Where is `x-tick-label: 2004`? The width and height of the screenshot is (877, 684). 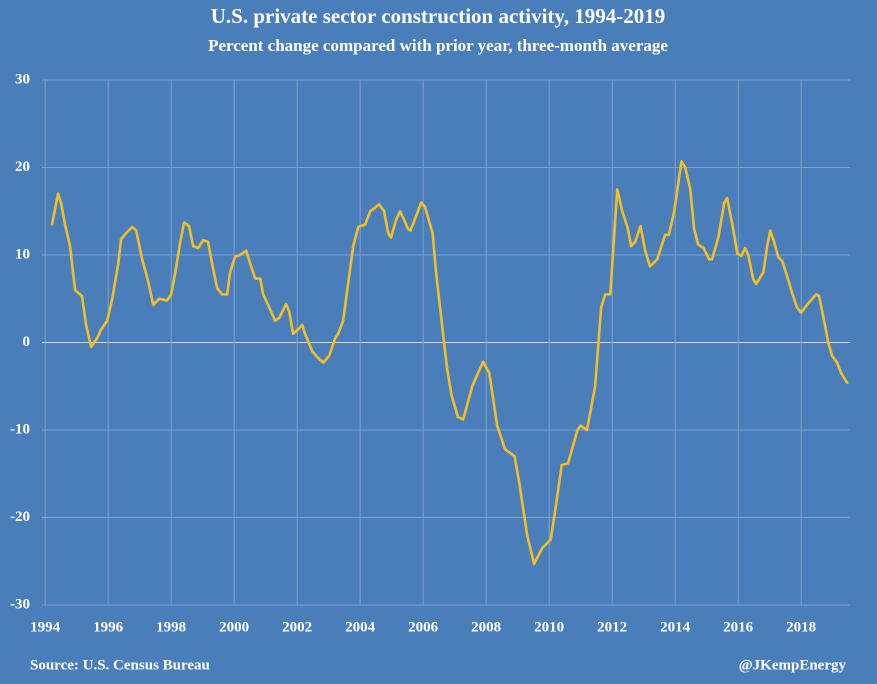
x-tick-label: 2004 is located at coordinates (360, 627).